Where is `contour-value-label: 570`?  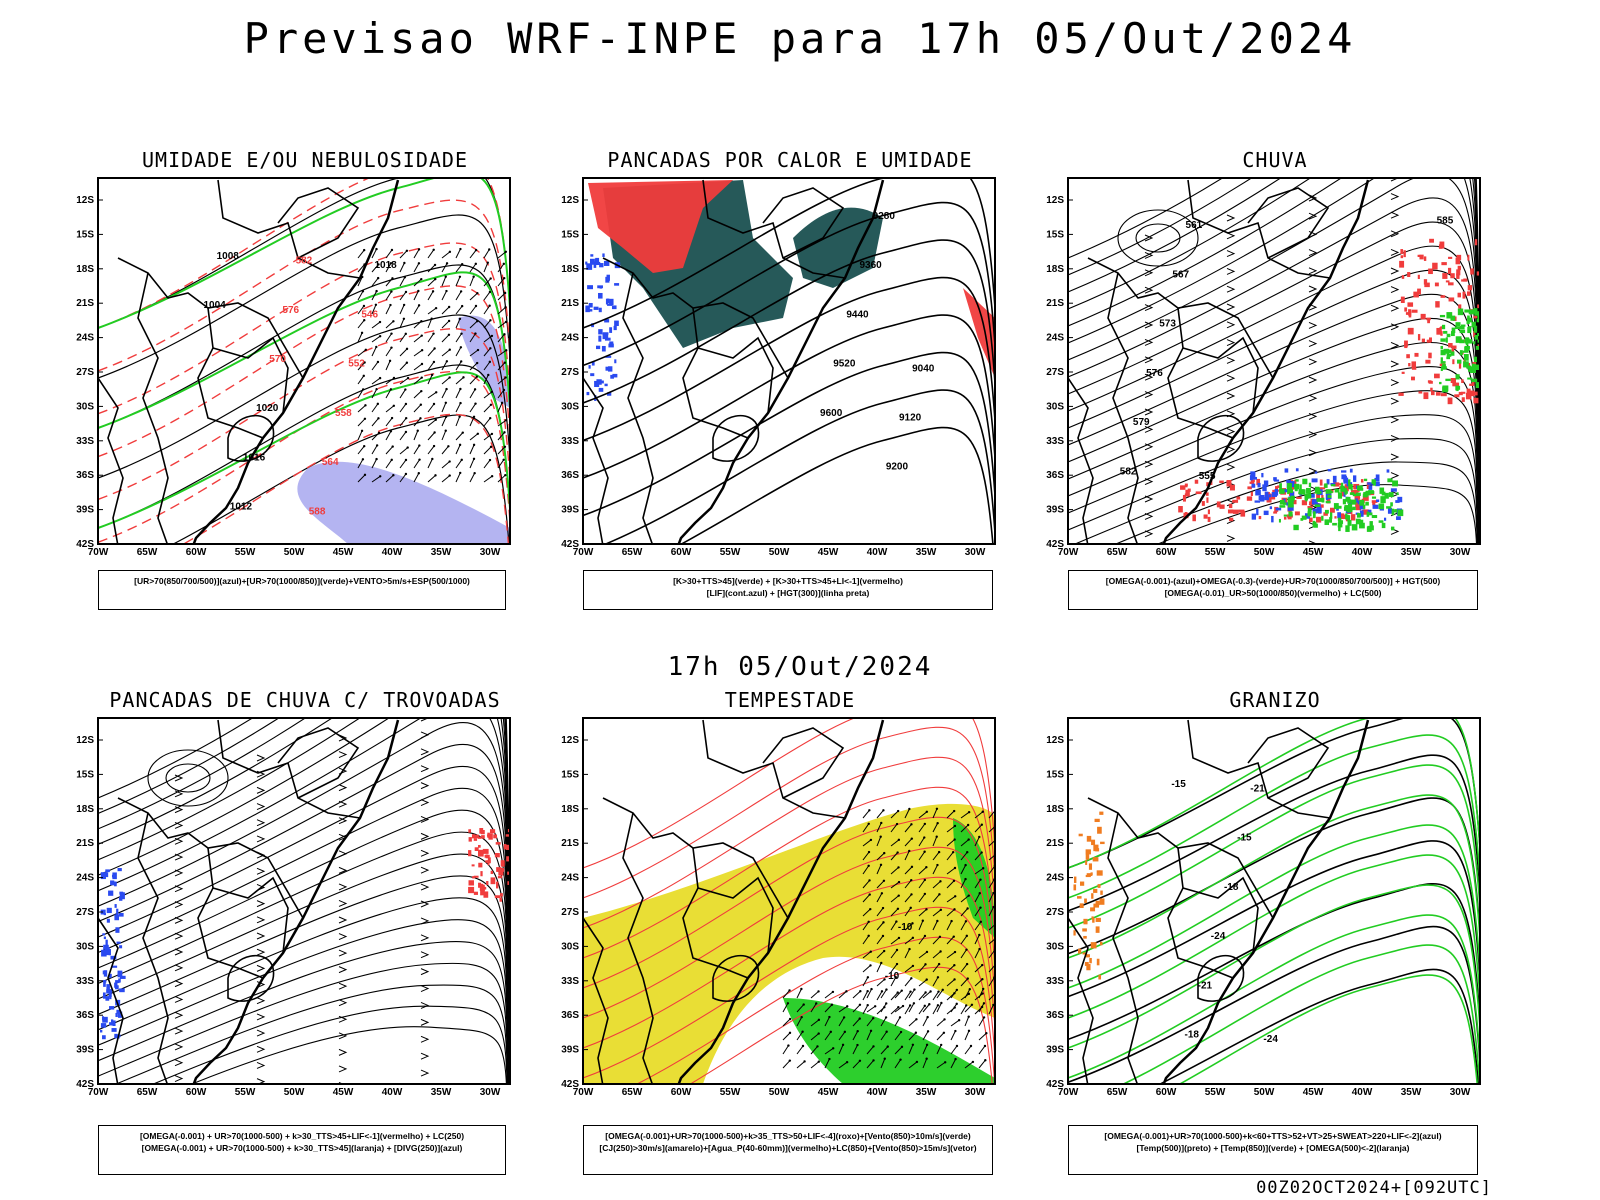 contour-value-label: 570 is located at coordinates (277, 359).